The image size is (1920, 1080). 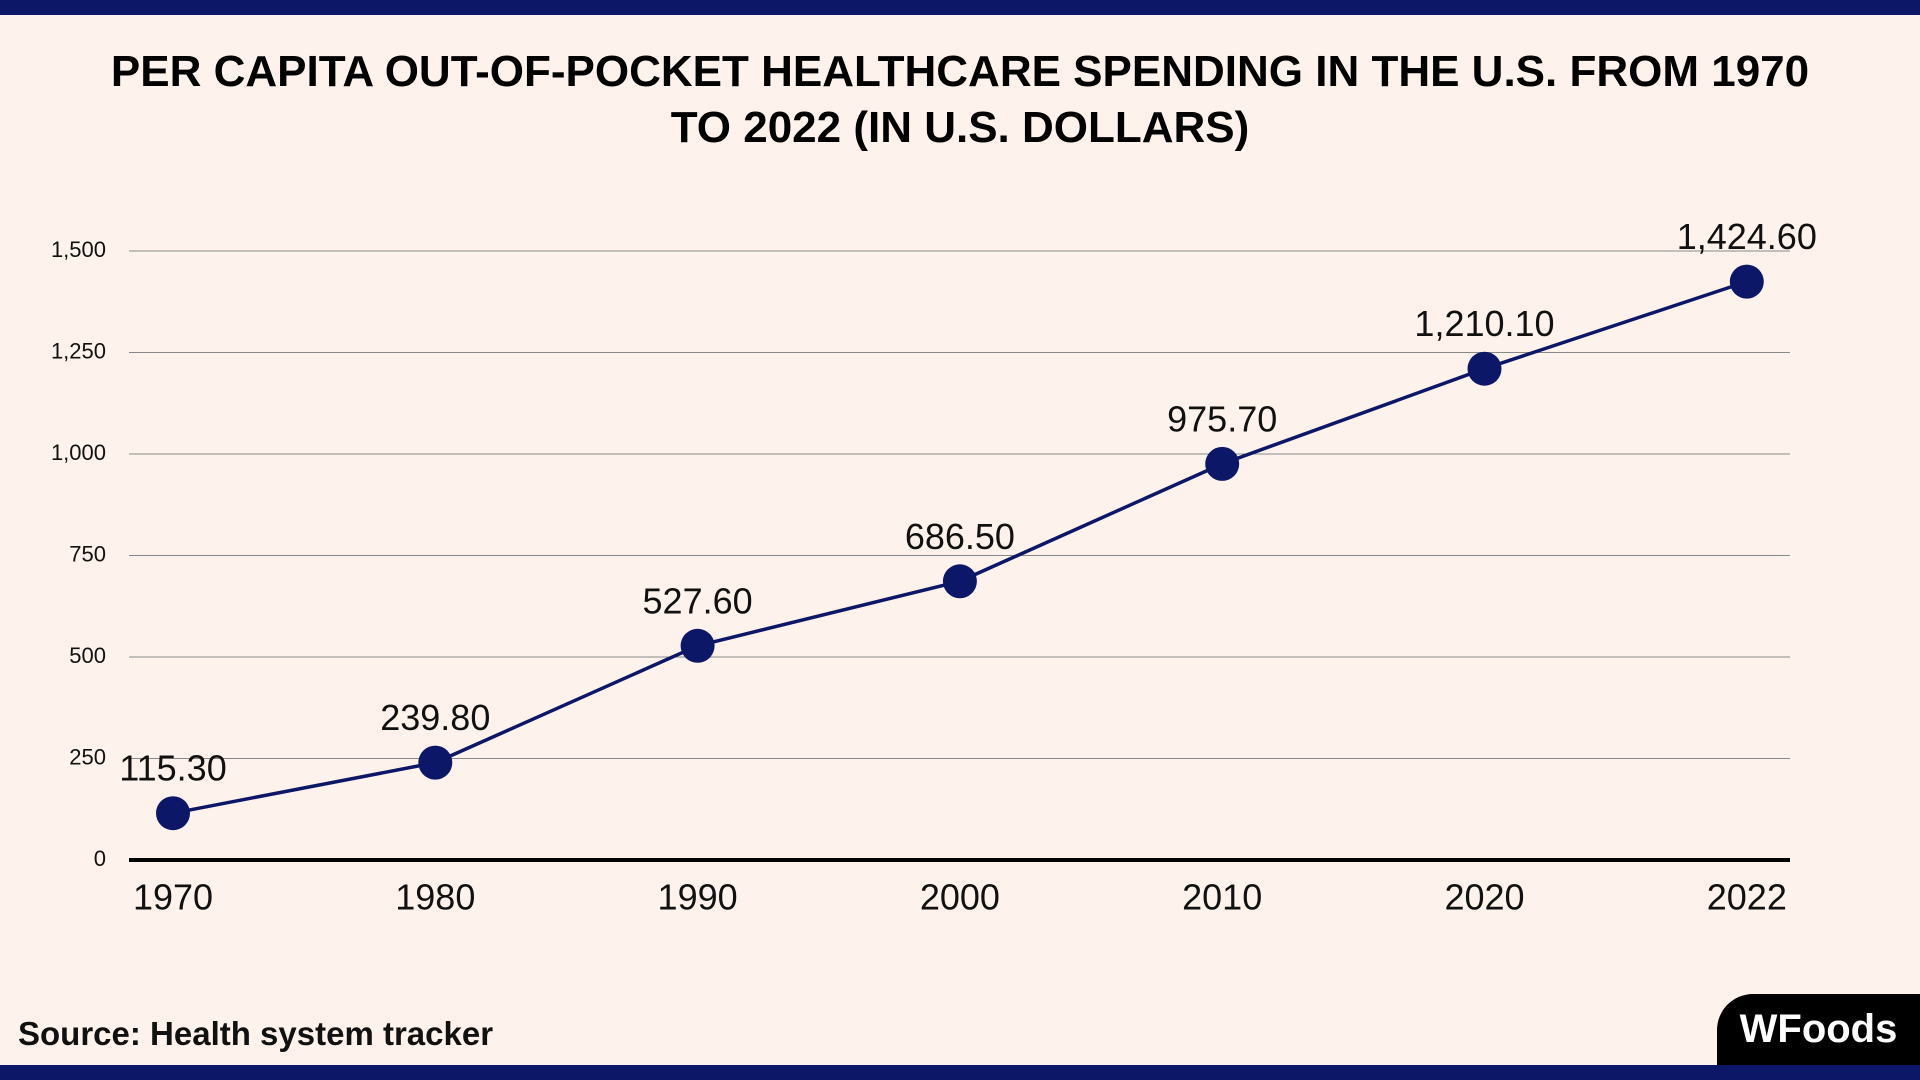 I want to click on data-label: 975.70, so click(x=1222, y=418).